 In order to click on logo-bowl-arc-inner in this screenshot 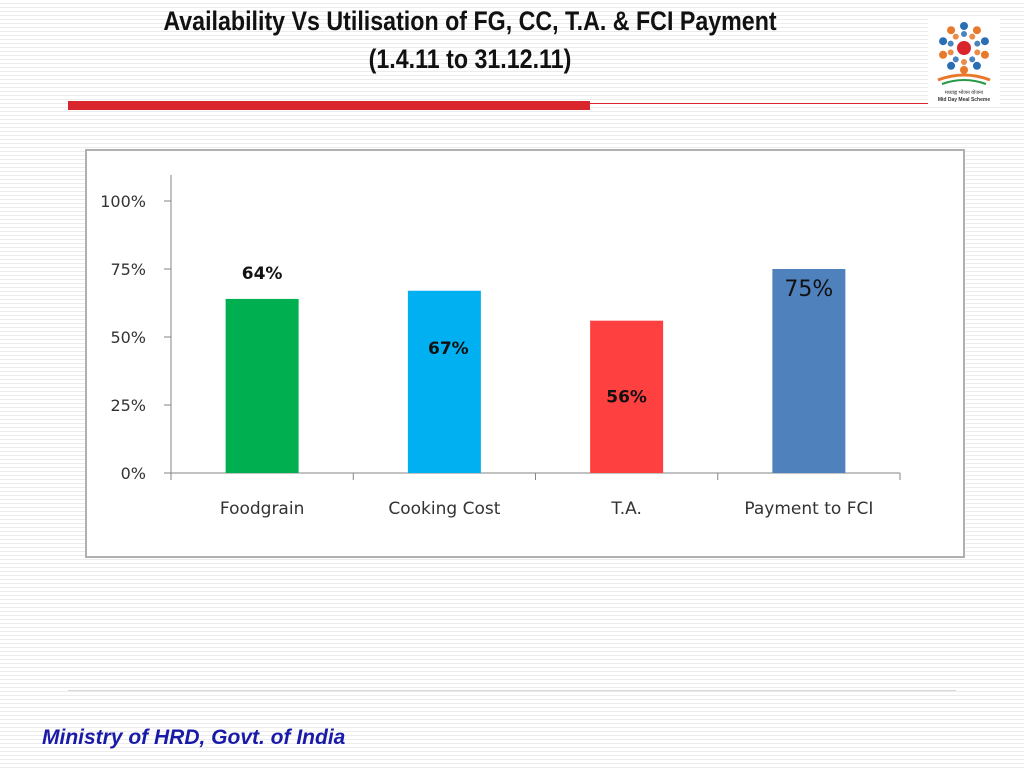, I will do `click(964, 82)`.